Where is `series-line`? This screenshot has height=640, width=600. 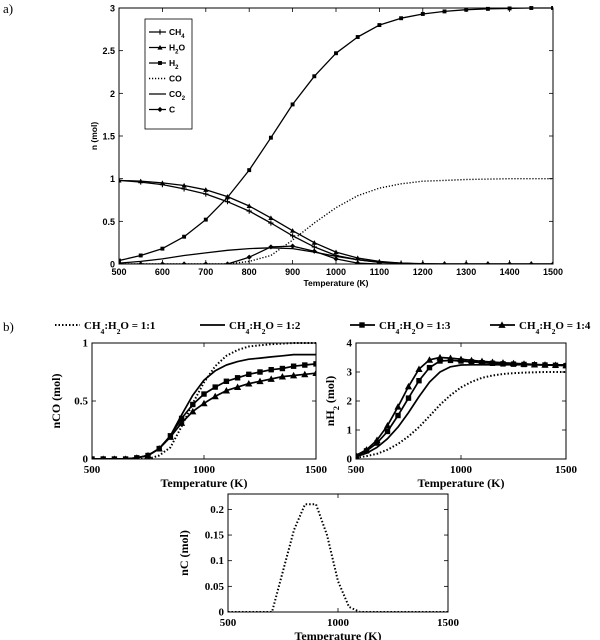
series-line is located at coordinates (461, 415).